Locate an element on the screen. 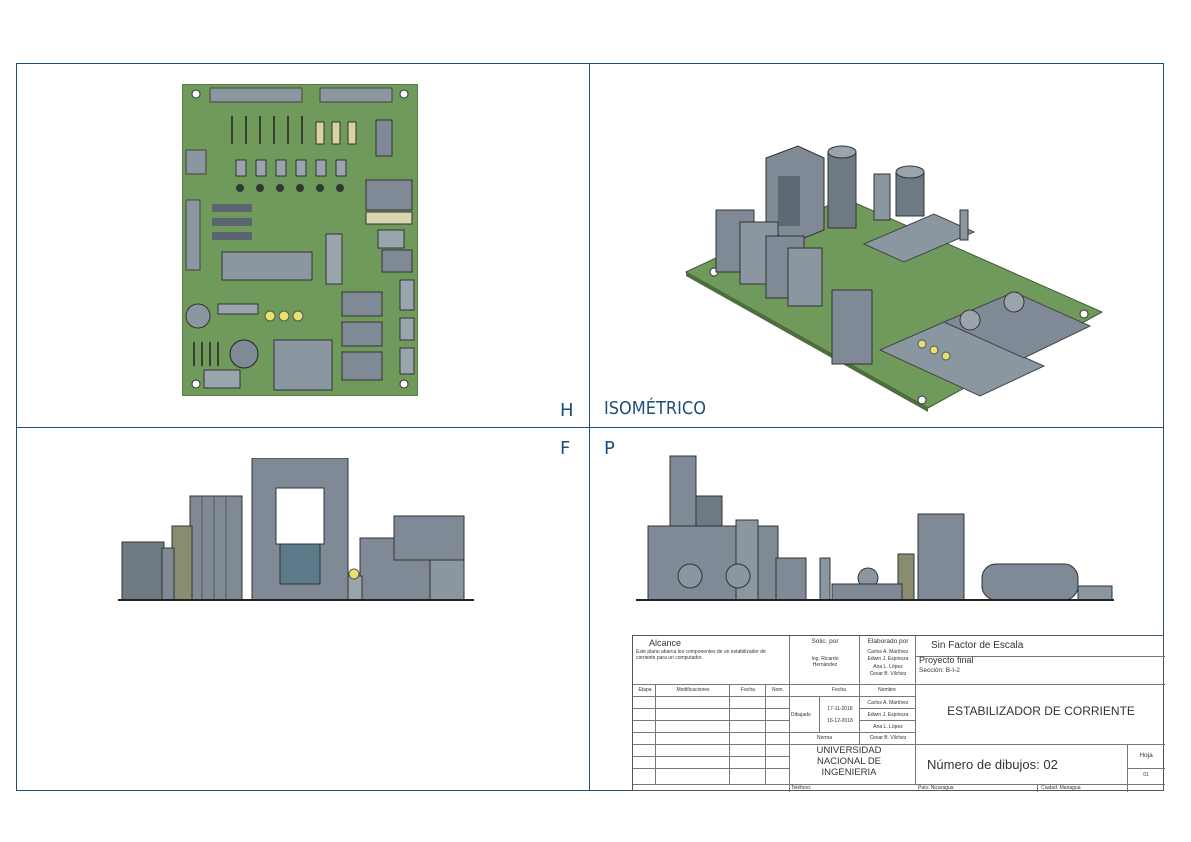  solic-name: Ing. Ricardo Hernández is located at coordinates (825, 662).